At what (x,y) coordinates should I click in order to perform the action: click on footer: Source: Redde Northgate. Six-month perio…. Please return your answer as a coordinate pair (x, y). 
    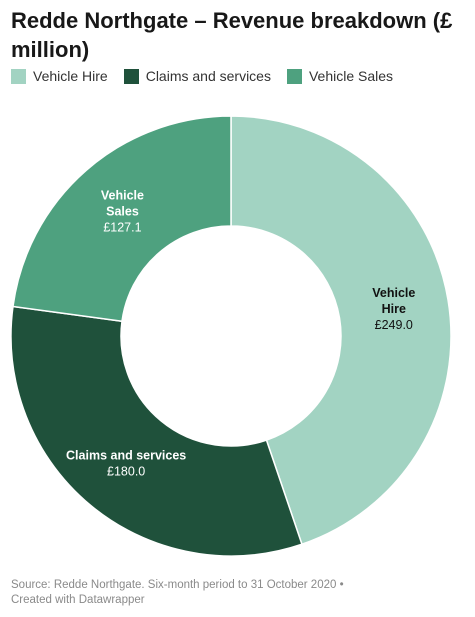
    Looking at the image, I should click on (177, 593).